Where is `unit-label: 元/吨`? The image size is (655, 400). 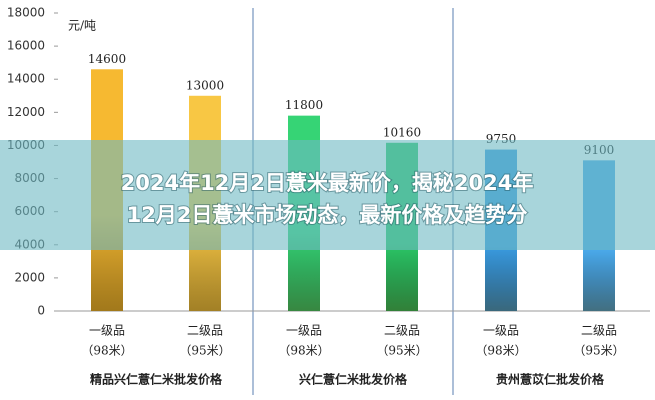 unit-label: 元/吨 is located at coordinates (82, 26).